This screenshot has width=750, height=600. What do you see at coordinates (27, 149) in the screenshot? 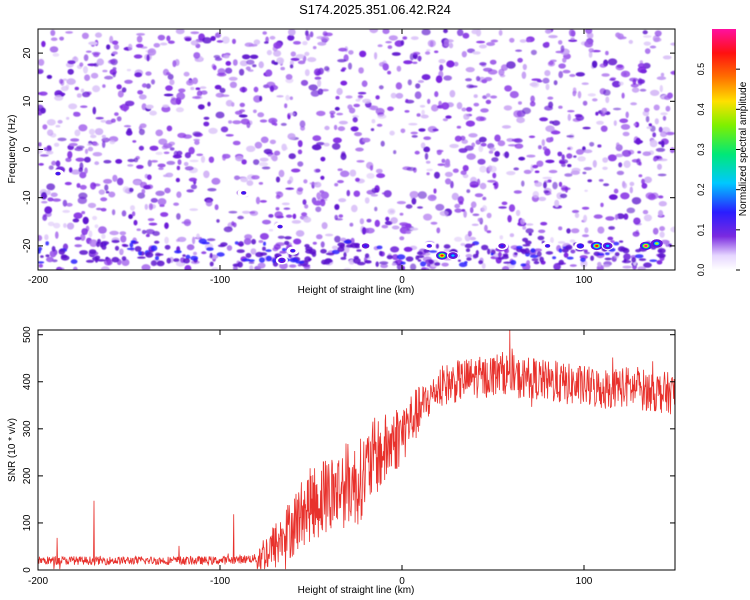
I see `spectrogram-y-tick-label: 0` at bounding box center [27, 149].